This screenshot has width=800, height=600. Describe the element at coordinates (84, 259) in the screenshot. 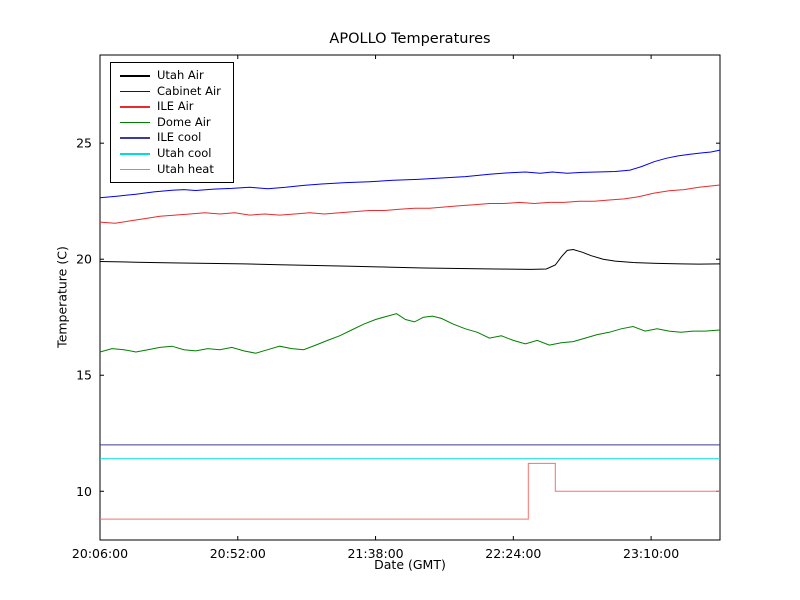

I see `y-tick-label: 20` at that location.